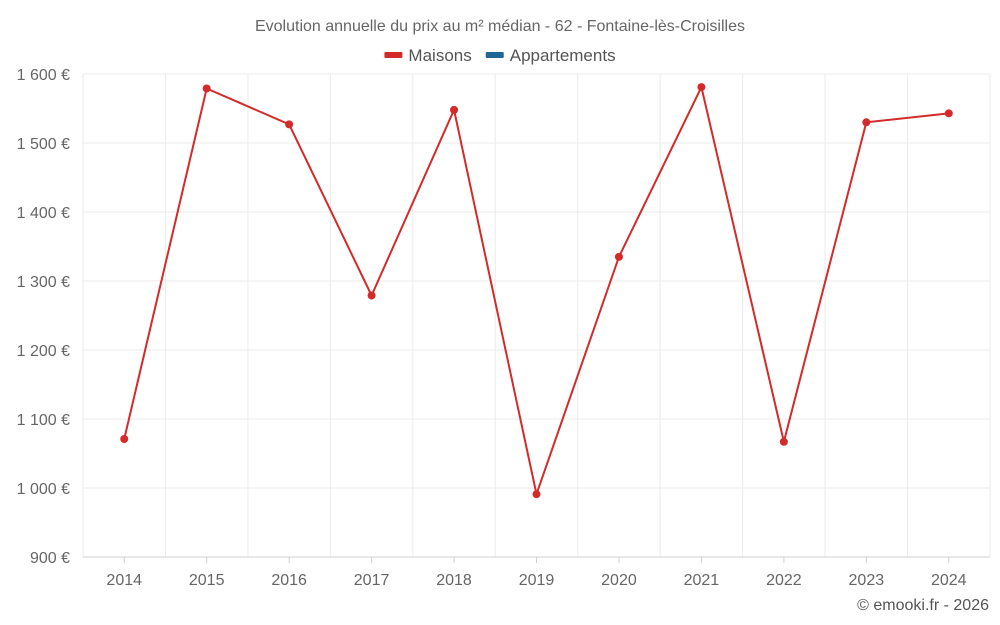 The width and height of the screenshot is (1000, 625). Describe the element at coordinates (372, 580) in the screenshot. I see `x-tick-label: 2017` at that location.